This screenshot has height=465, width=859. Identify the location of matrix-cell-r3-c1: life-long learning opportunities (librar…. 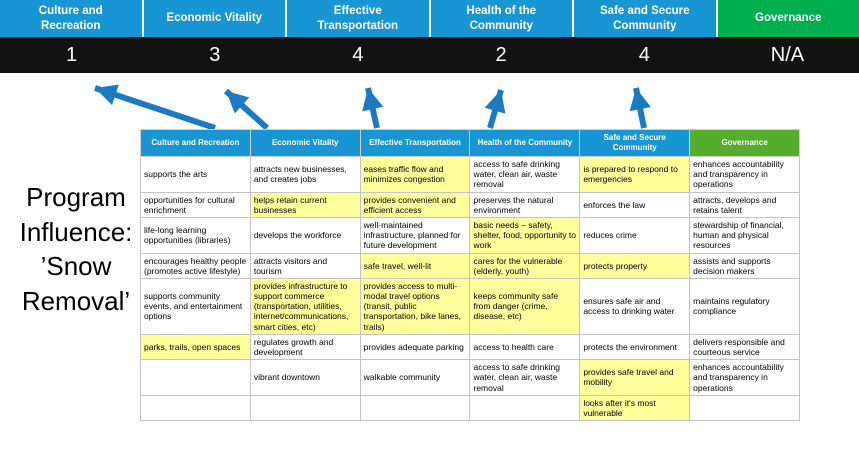
(195, 235).